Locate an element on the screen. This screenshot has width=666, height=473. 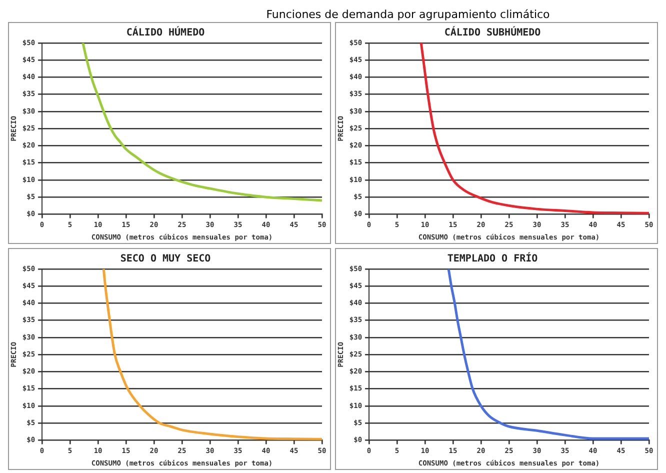
chart-title: CÁLIDO SUBHÚMEDO is located at coordinates (492, 32).